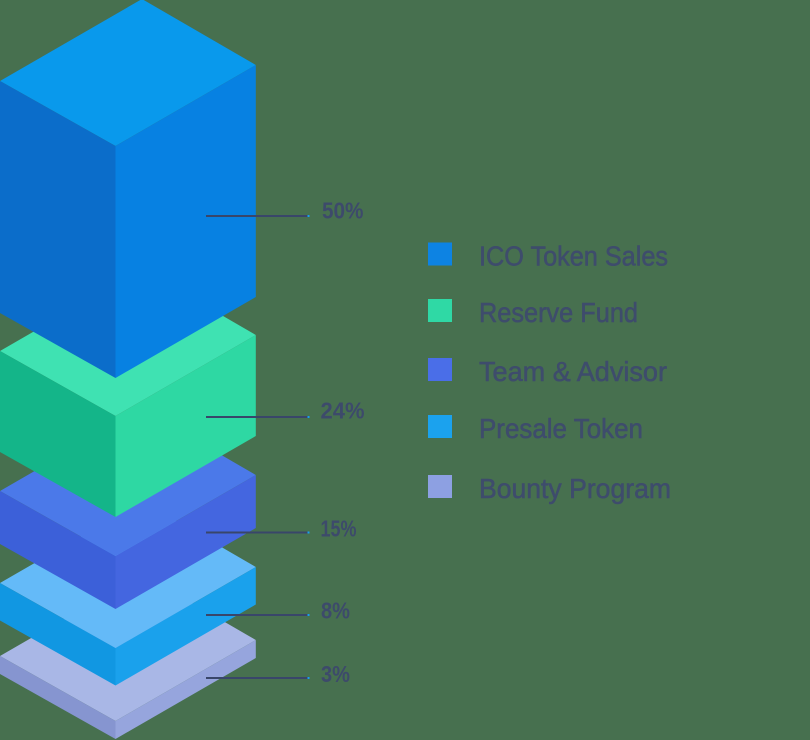 This screenshot has height=740, width=810. What do you see at coordinates (335, 674) in the screenshot?
I see `svg-text: 3%` at bounding box center [335, 674].